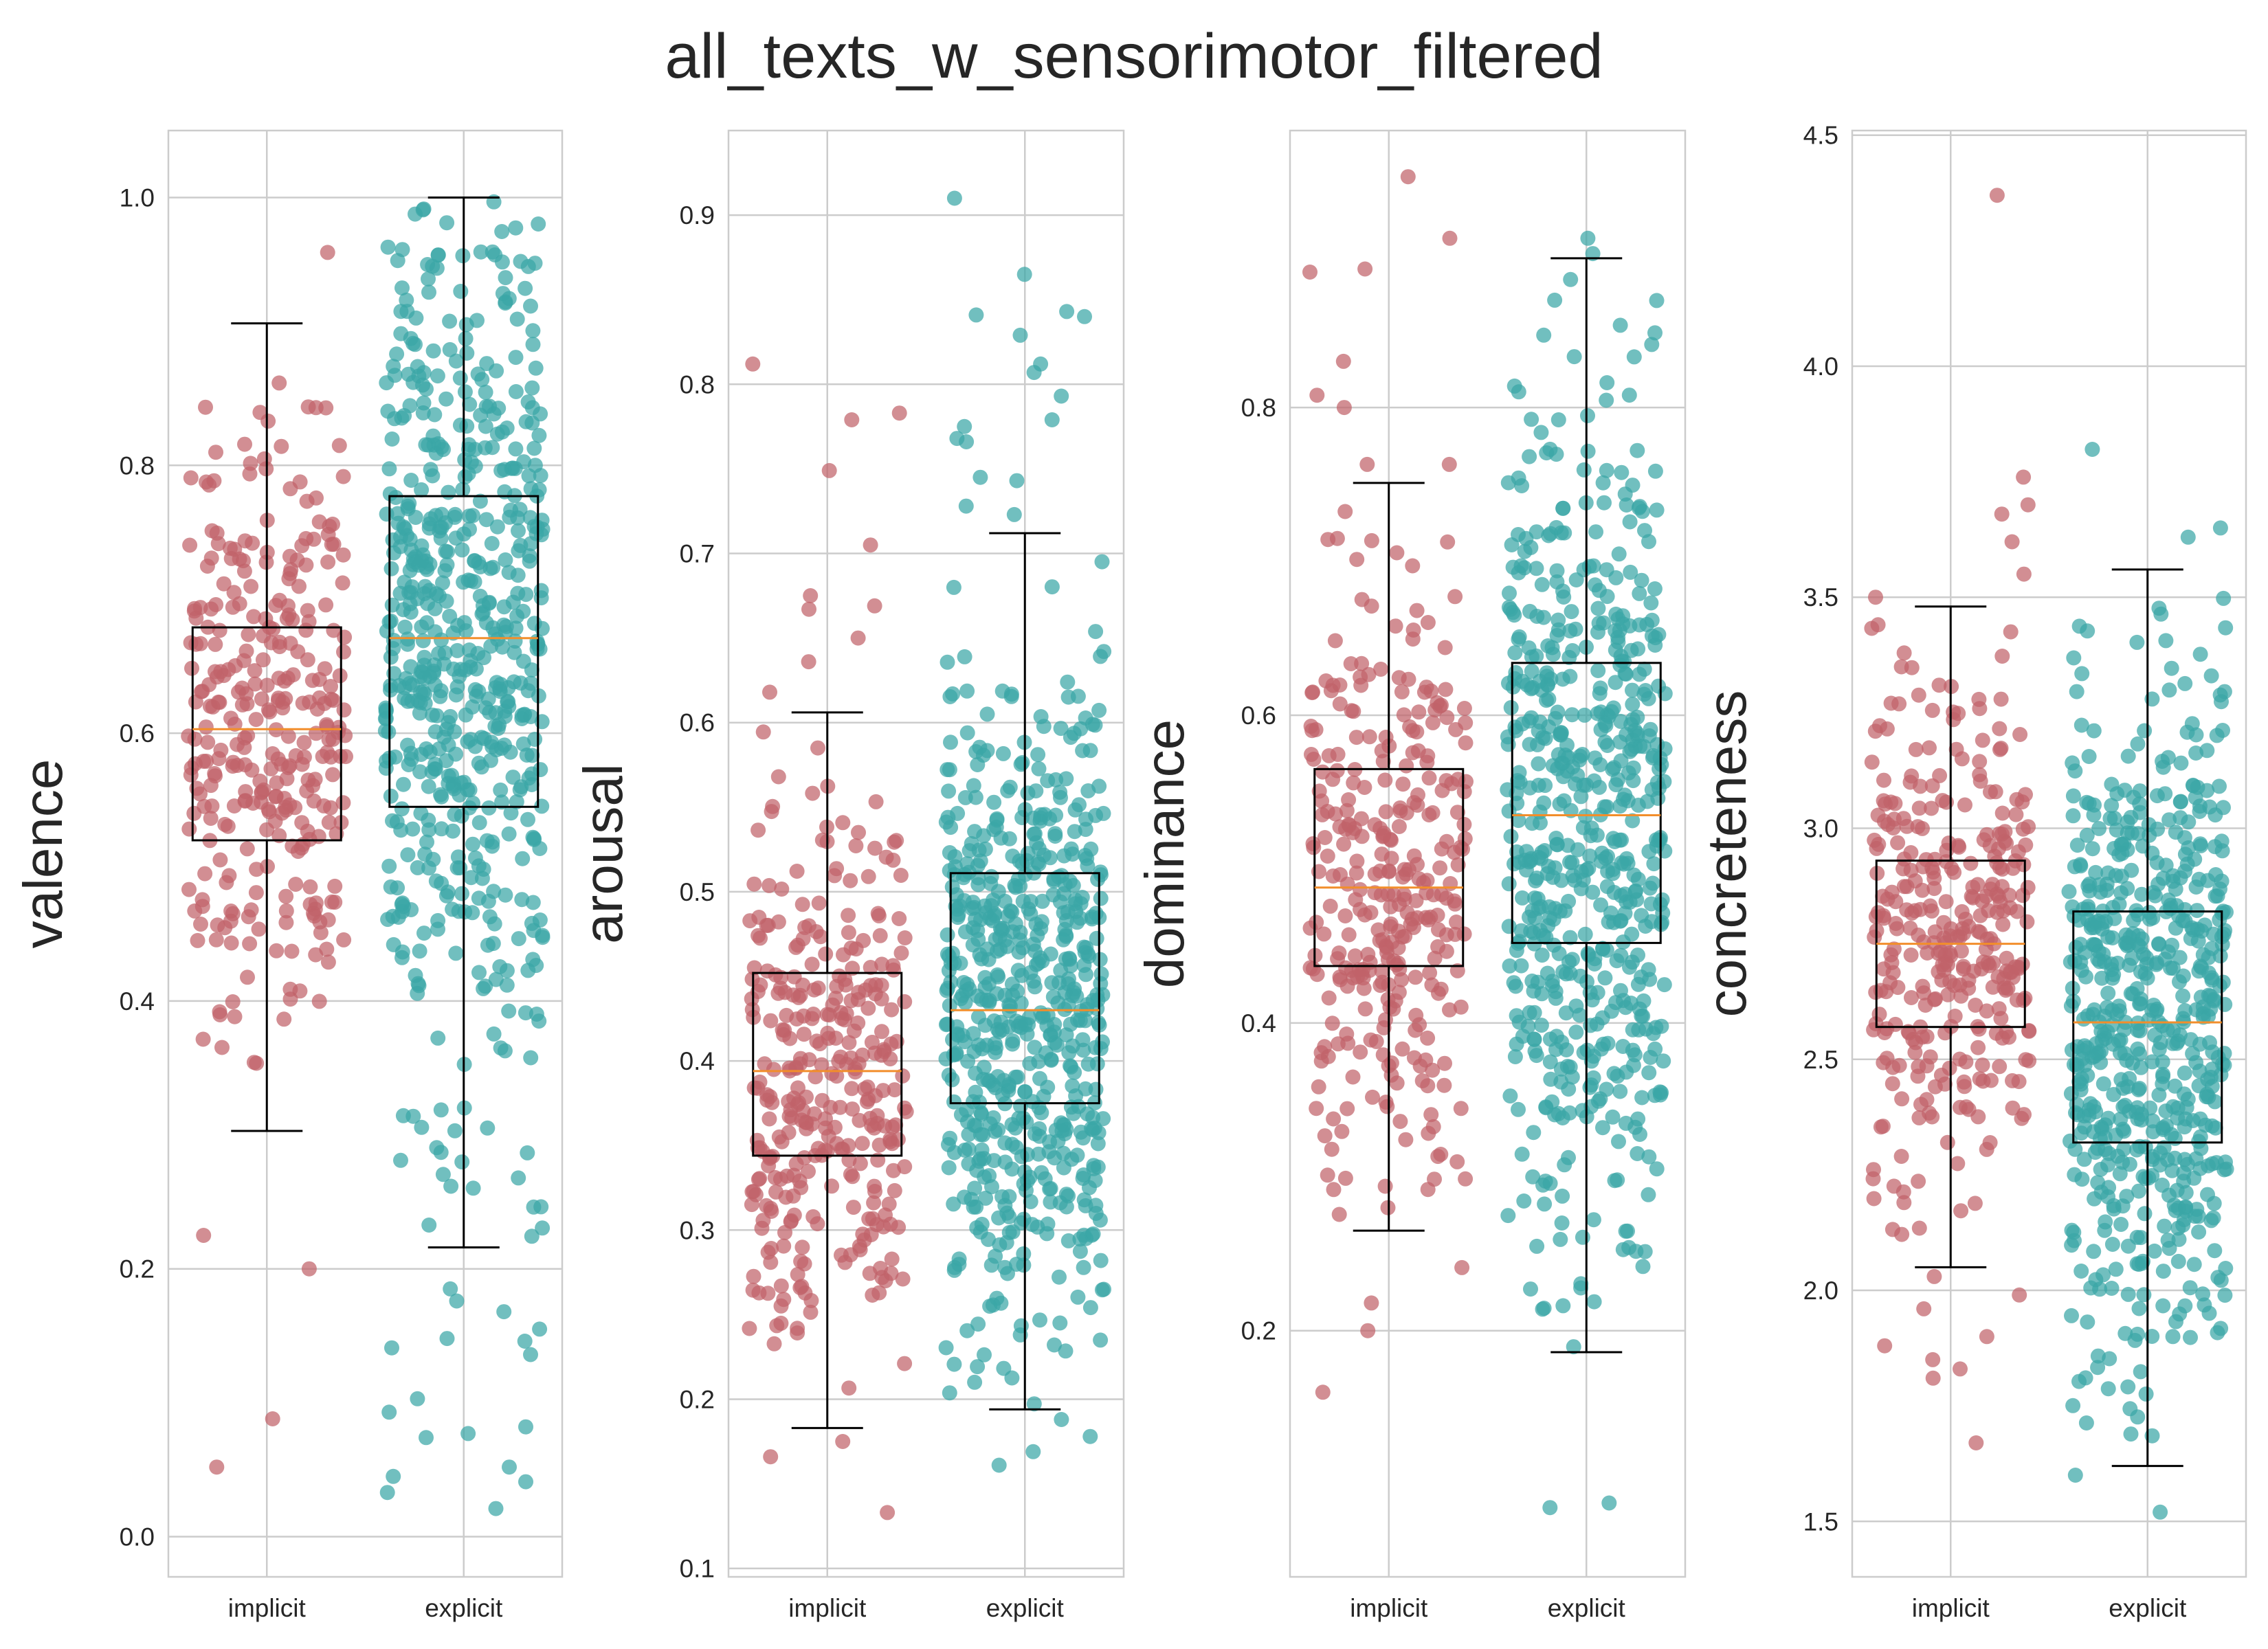 Image resolution: width=2268 pixels, height=1649 pixels. Describe the element at coordinates (1820, 136) in the screenshot. I see `y-tick-label: 4.5` at that location.